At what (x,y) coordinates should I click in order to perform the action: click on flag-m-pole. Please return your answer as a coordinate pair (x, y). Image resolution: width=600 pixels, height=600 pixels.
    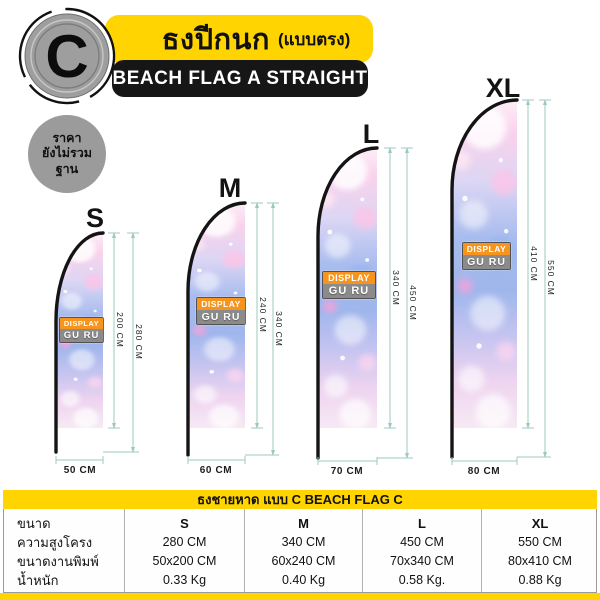
    Looking at the image, I should click on (216, 329).